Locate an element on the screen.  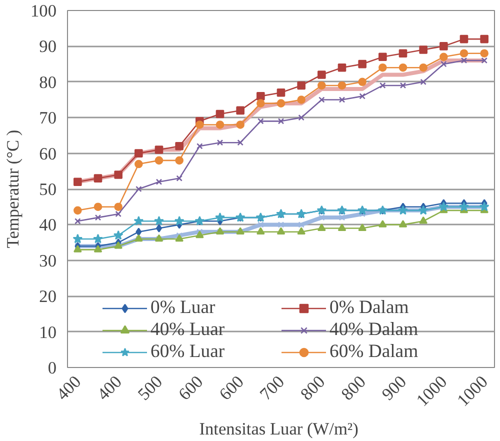
legend-label: 60% Luar is located at coordinates (188, 352).